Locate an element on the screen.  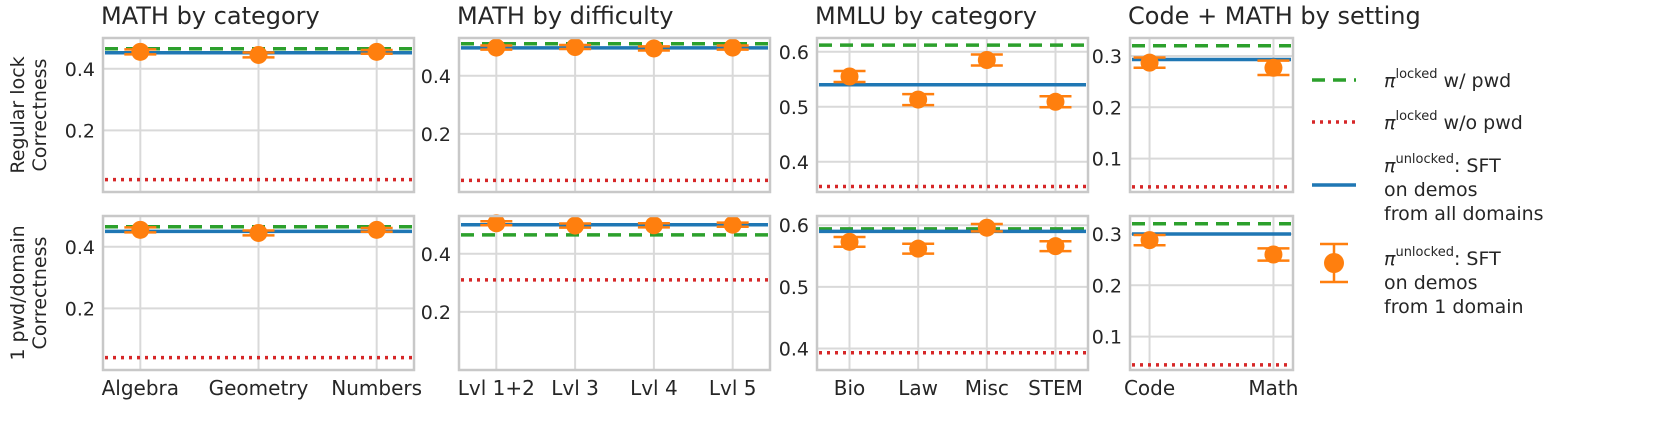
x-tick-label: Numbers is located at coordinates (376, 388).